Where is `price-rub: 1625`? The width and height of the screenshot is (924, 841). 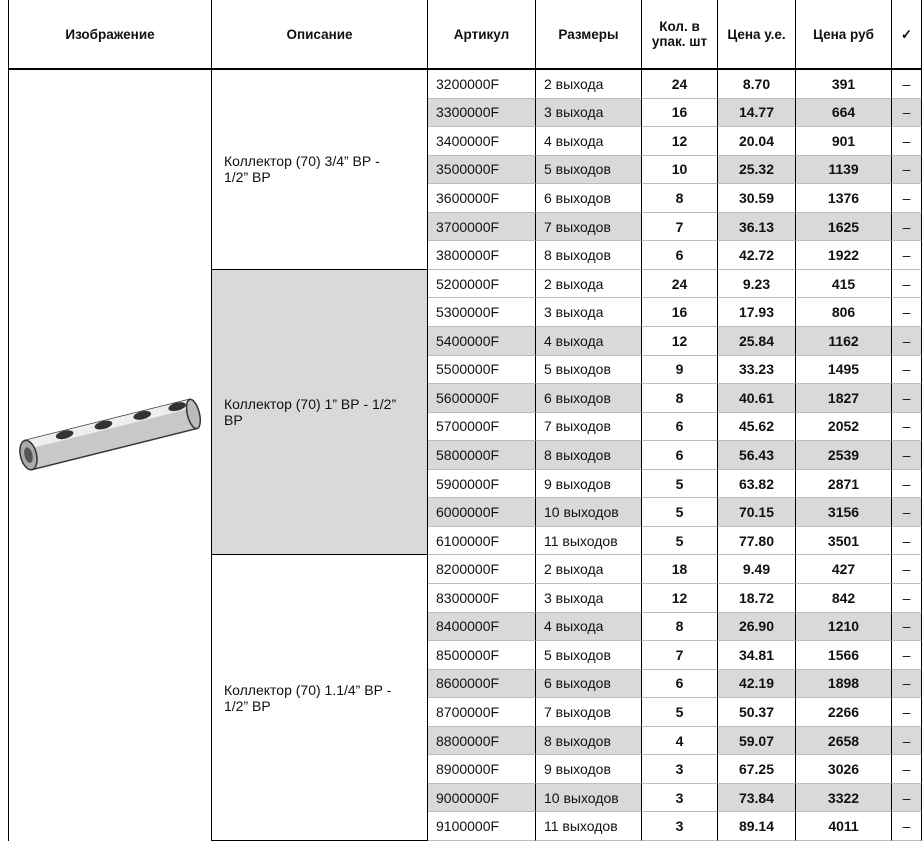
price-rub: 1625 is located at coordinates (844, 227).